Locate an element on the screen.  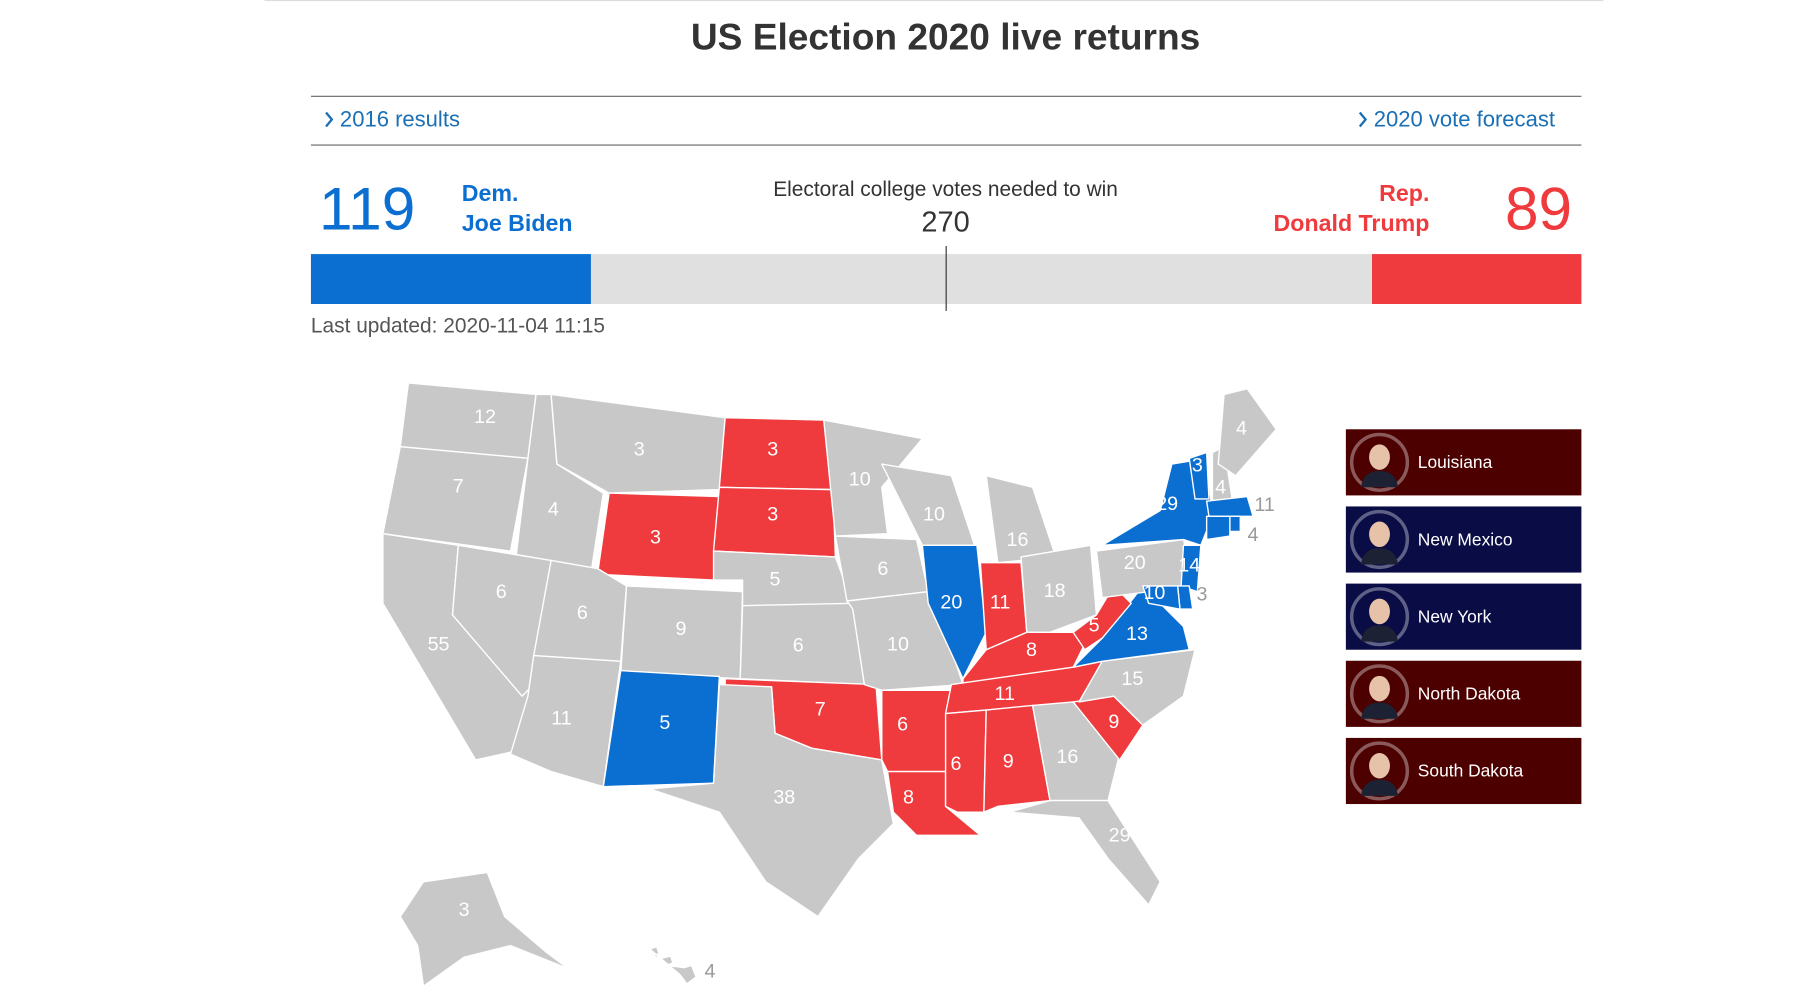
last-updated: Last updated: 2020-11-04 11:15 is located at coordinates (458, 326).